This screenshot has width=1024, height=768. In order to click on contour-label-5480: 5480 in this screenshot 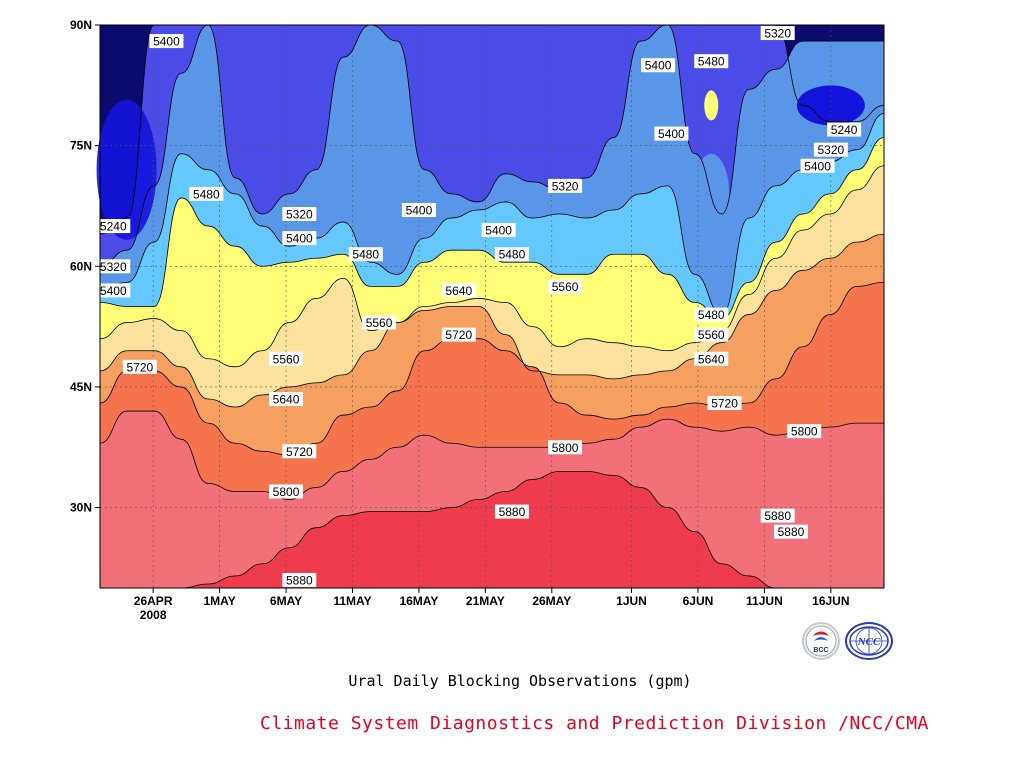, I will do `click(206, 193)`.